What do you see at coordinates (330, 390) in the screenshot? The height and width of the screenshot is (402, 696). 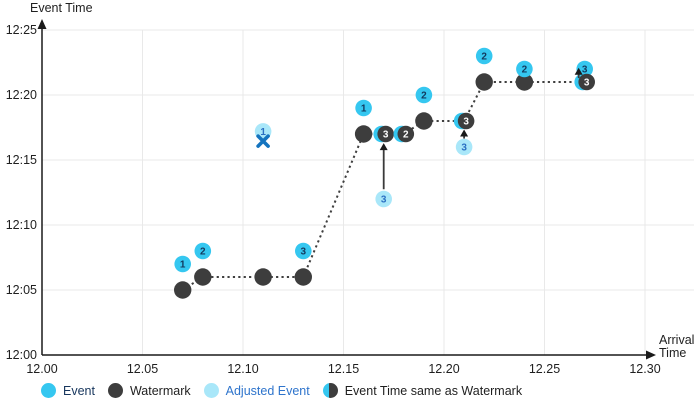 I see `event_at_watermark-swatch-icon` at bounding box center [330, 390].